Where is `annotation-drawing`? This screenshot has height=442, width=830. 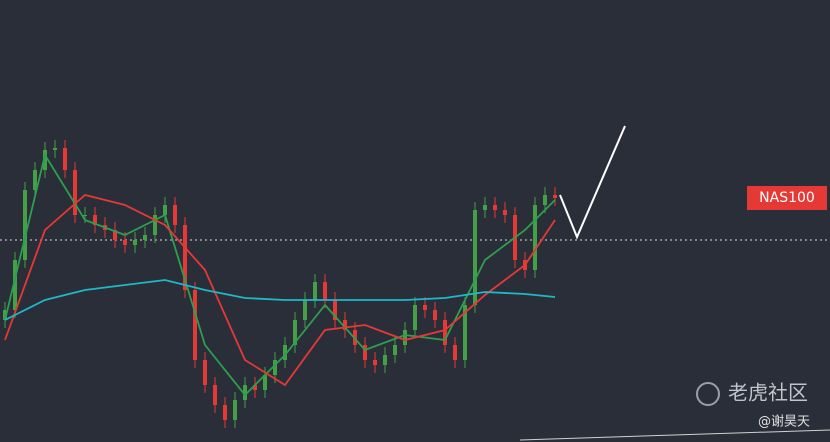
annotation-drawing is located at coordinates (592, 182).